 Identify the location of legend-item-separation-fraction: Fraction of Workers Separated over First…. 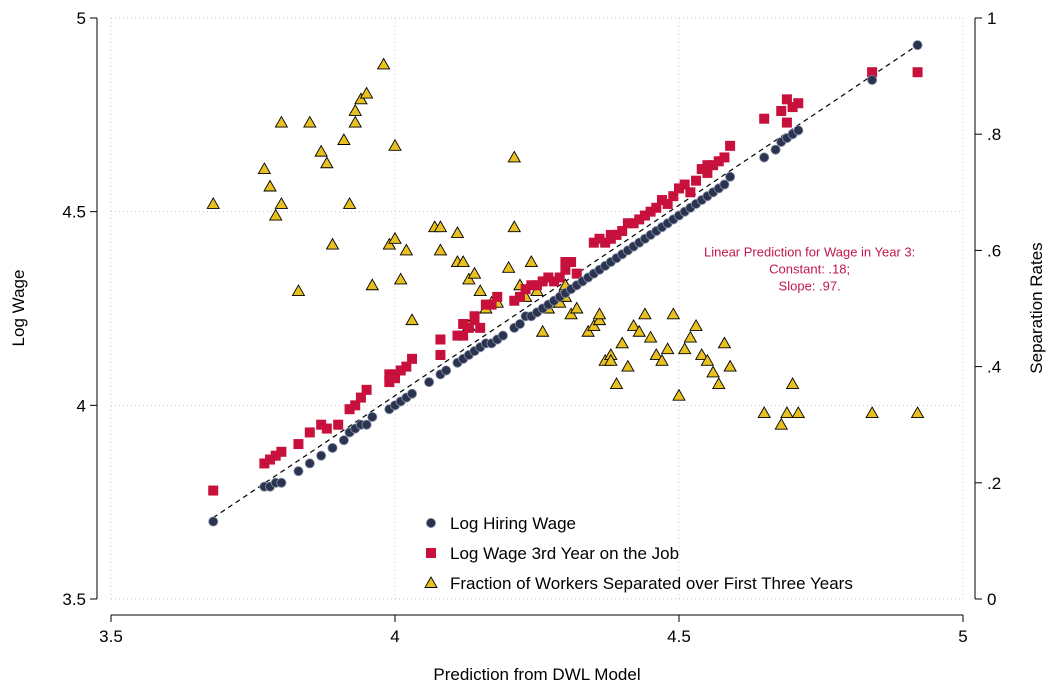
(638, 583).